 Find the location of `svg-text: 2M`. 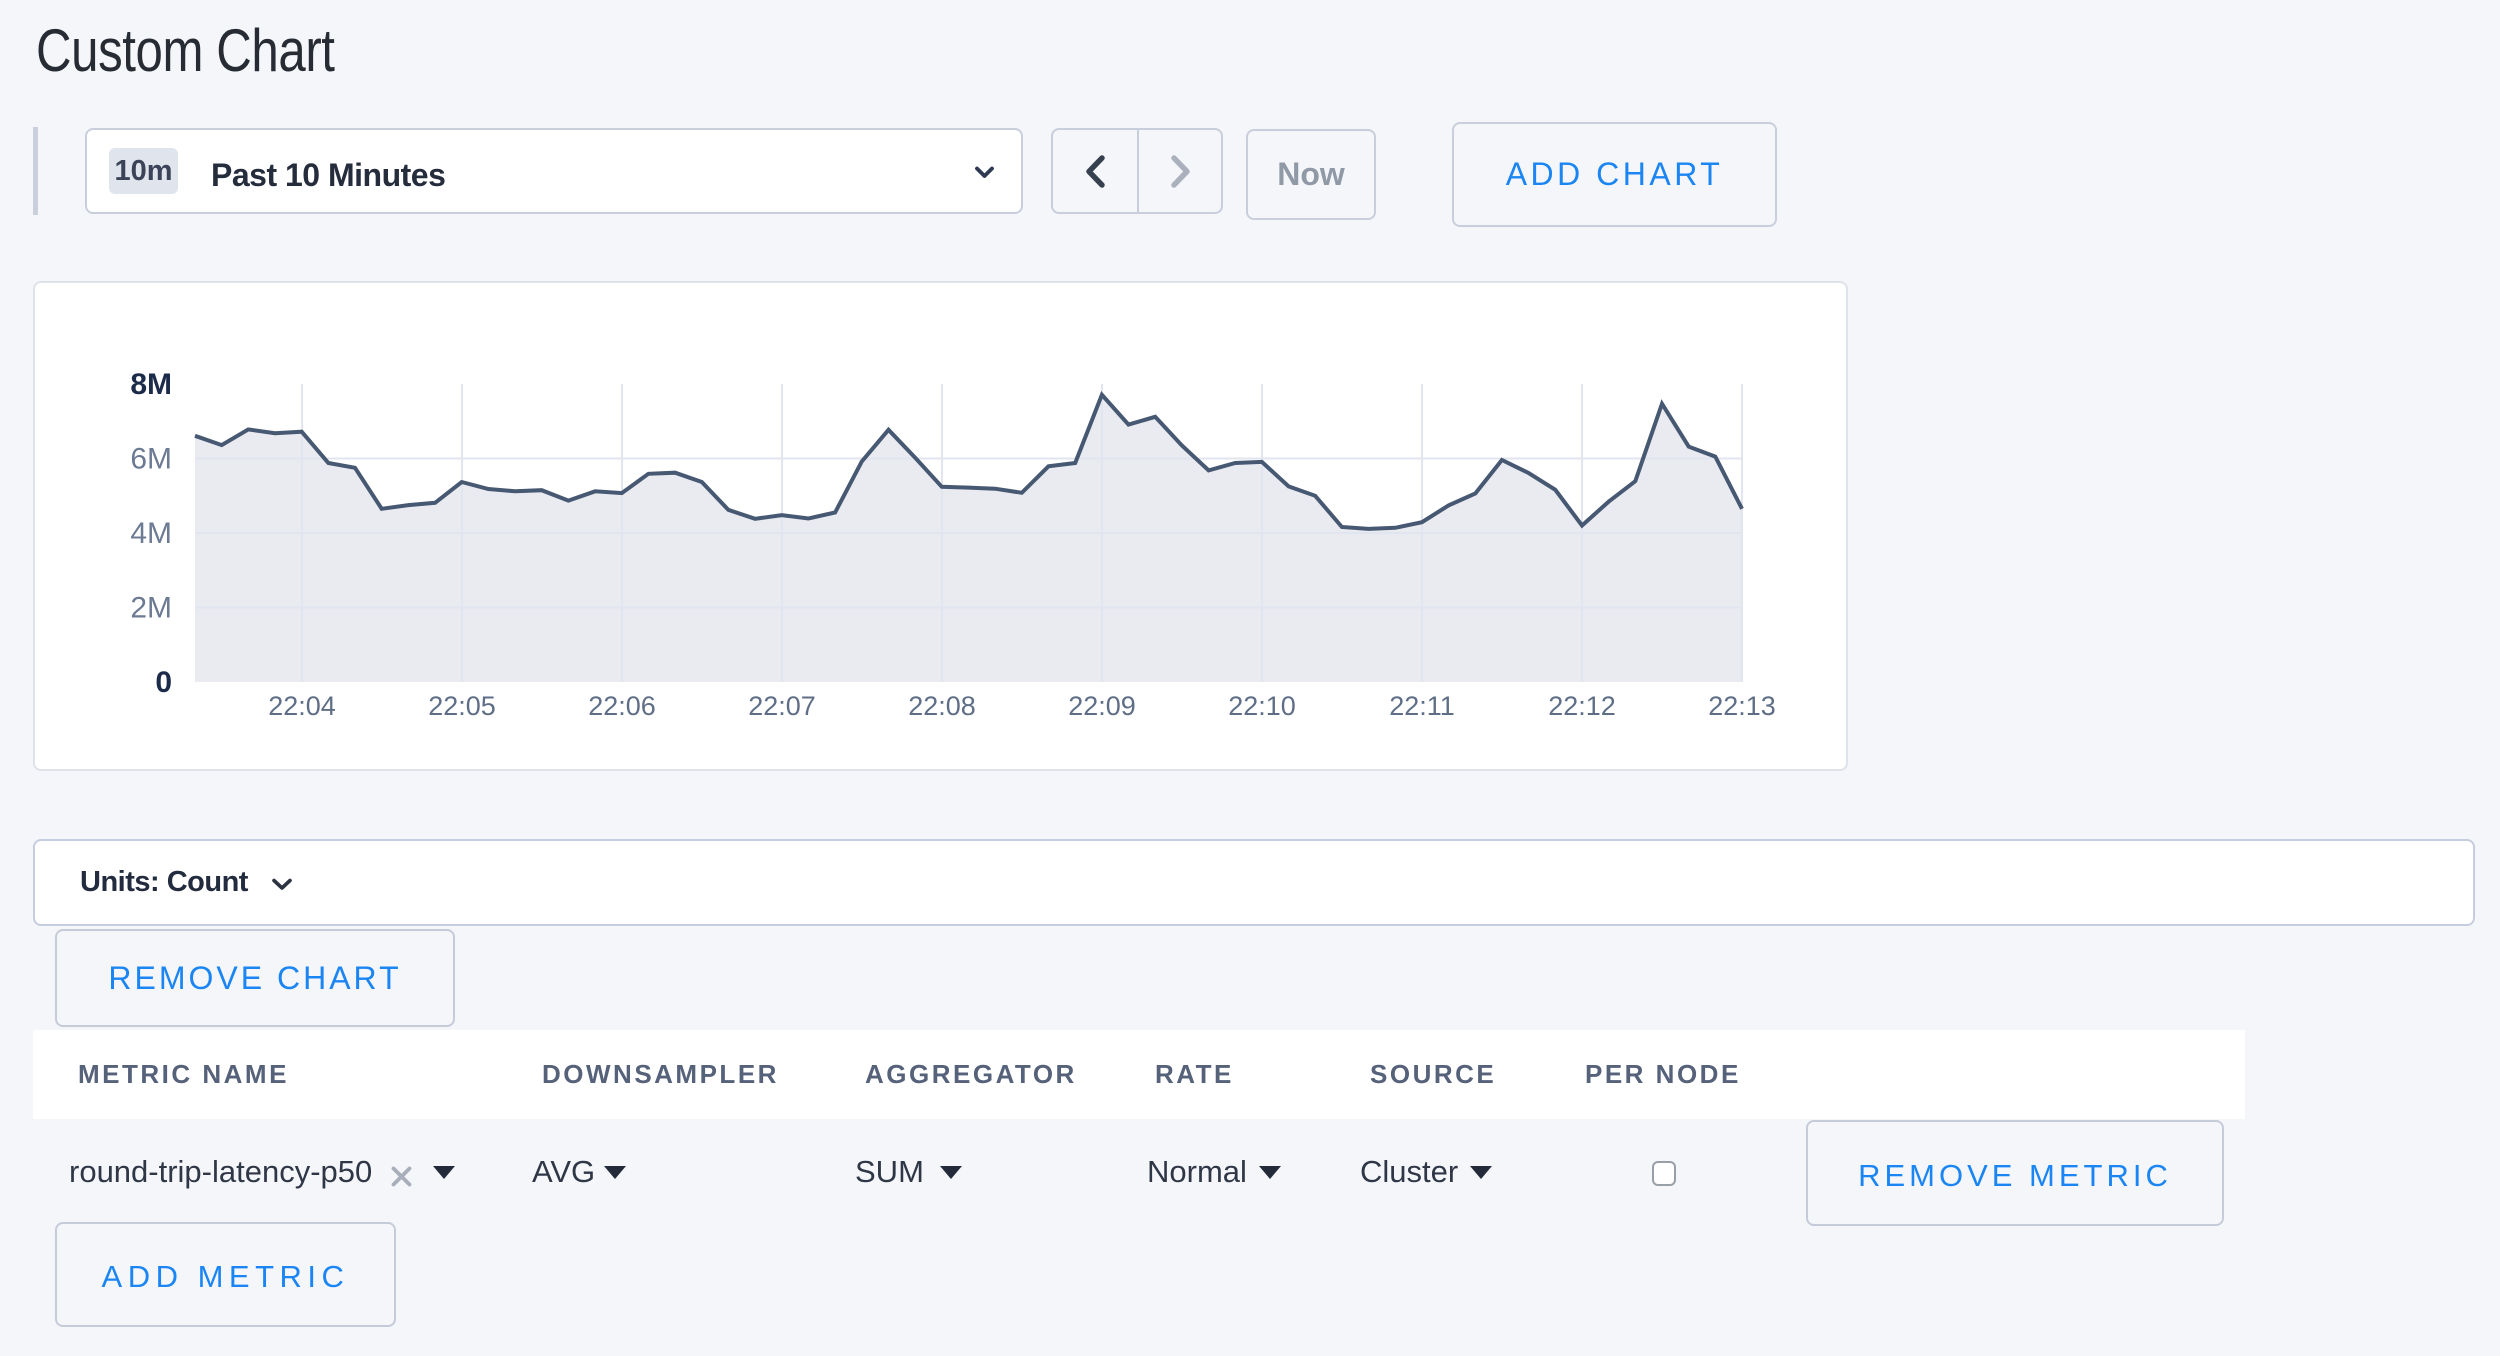

svg-text: 2M is located at coordinates (151, 608).